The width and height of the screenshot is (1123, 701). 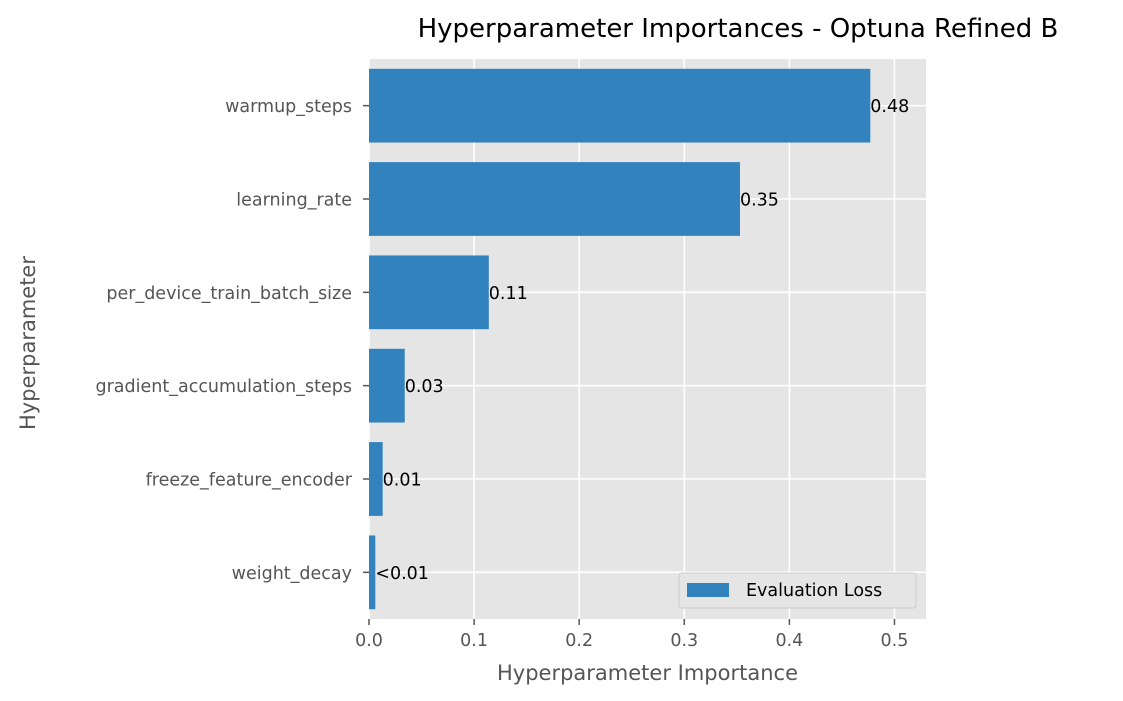 I want to click on x-tick-label: 0.5, so click(x=895, y=641).